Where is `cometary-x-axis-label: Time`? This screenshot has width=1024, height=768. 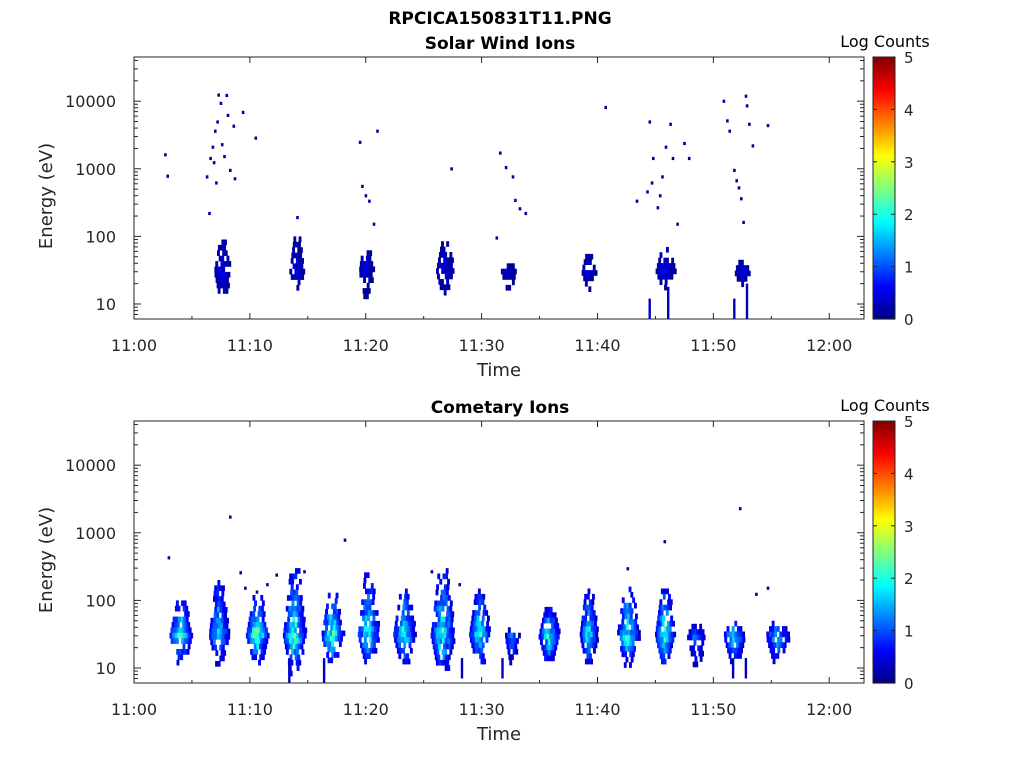
cometary-x-axis-label: Time is located at coordinates (498, 734).